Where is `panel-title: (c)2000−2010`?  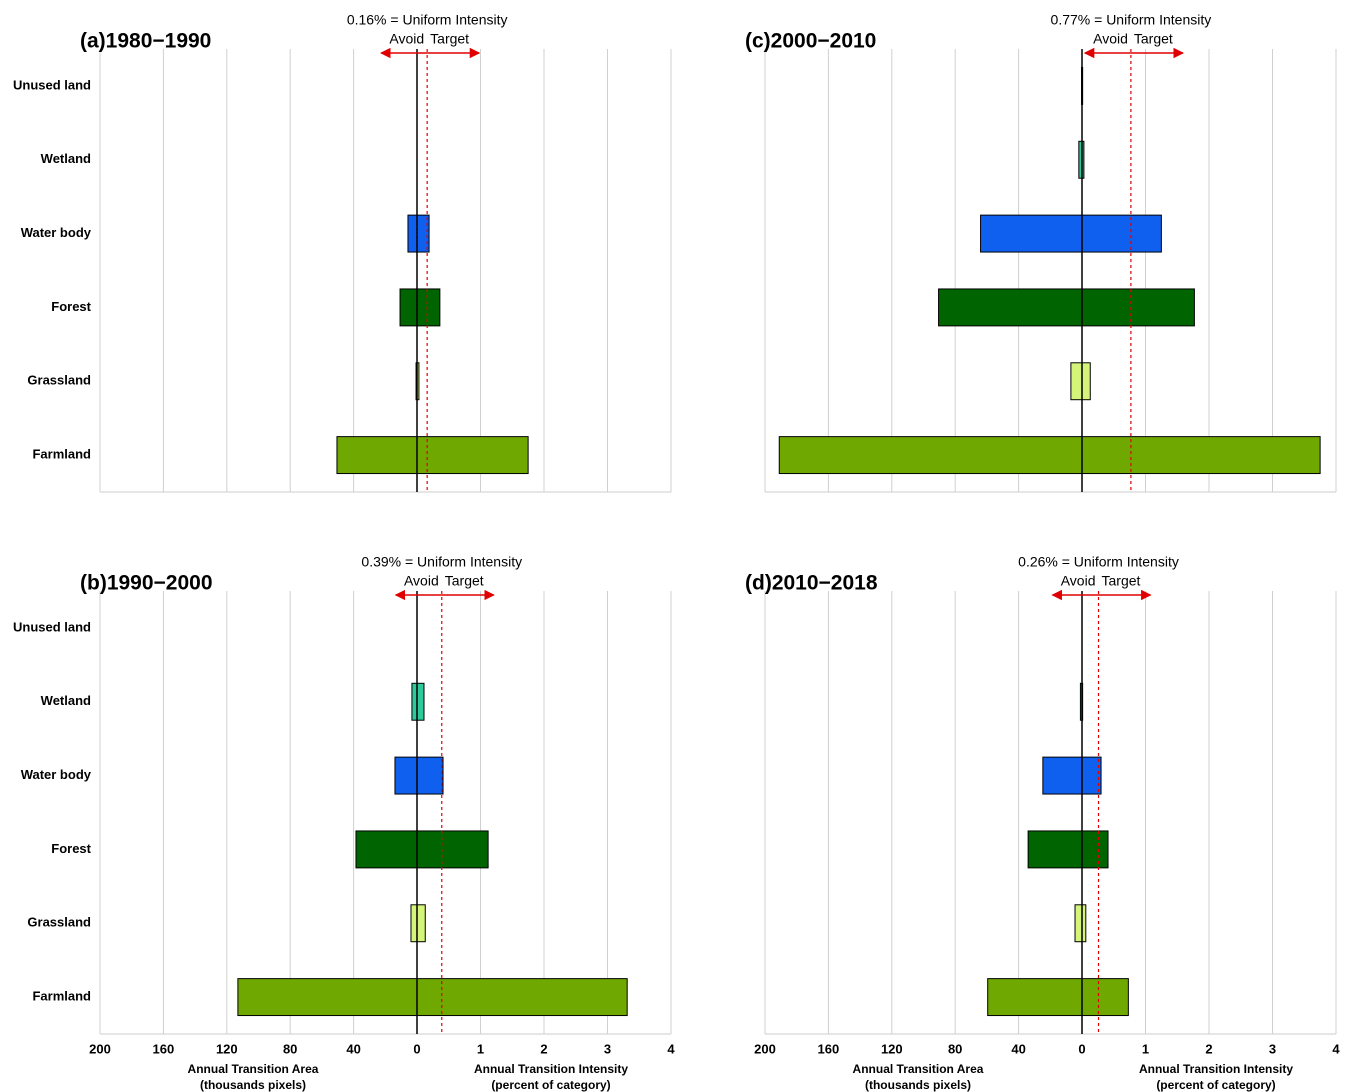
panel-title: (c)2000−2010 is located at coordinates (810, 41).